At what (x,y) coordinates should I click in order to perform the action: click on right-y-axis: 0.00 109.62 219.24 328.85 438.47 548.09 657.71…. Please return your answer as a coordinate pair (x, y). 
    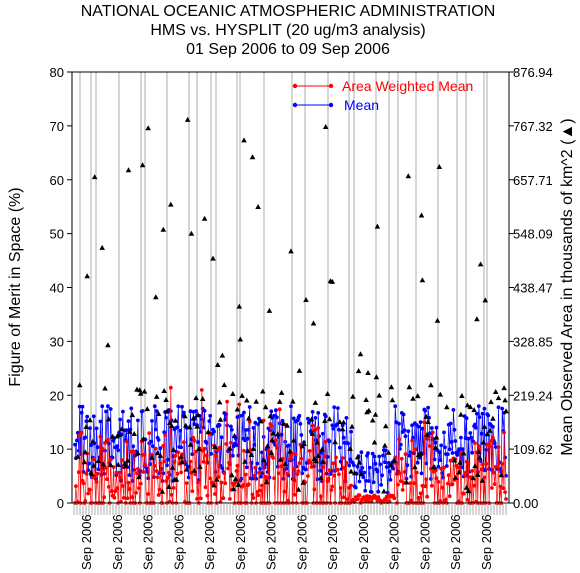
    Looking at the image, I should click on (531, 288).